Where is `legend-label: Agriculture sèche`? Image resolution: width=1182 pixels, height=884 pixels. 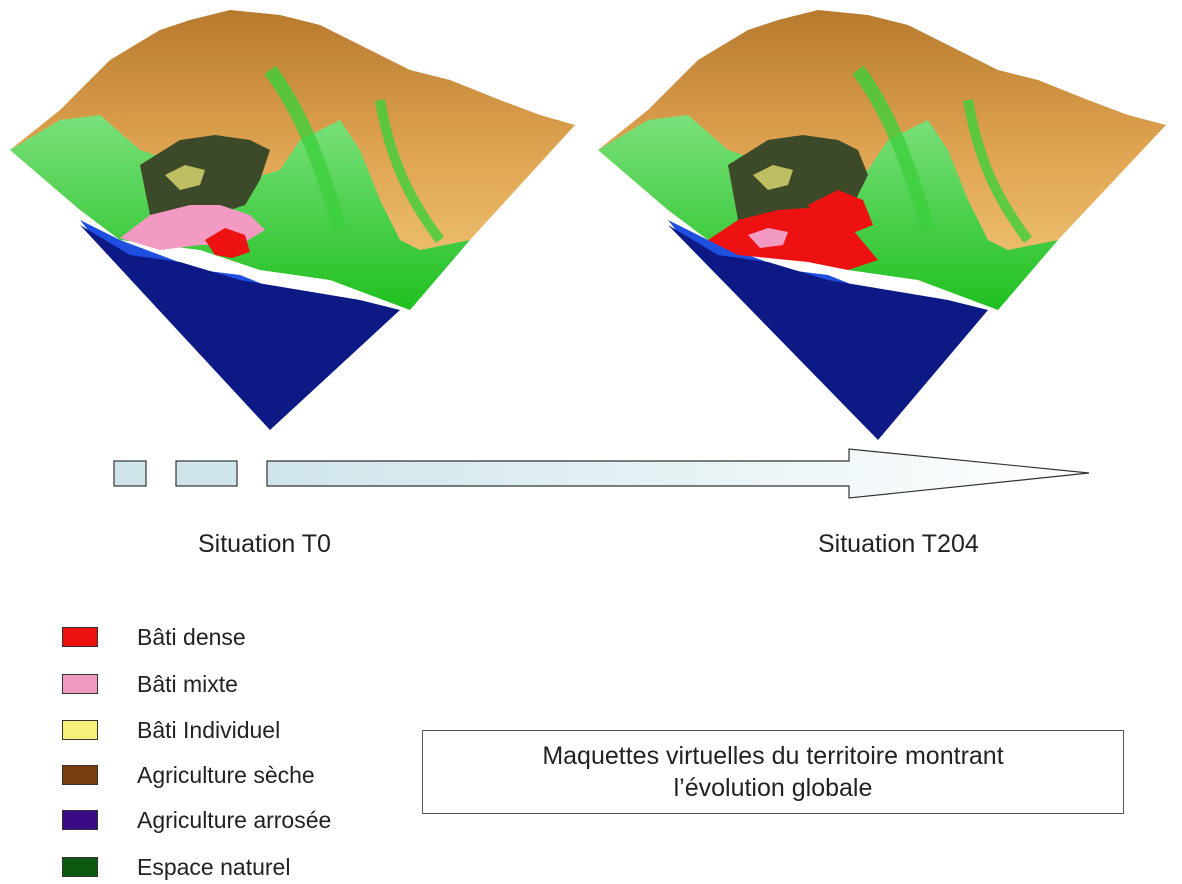
legend-label: Agriculture sèche is located at coordinates (226, 775).